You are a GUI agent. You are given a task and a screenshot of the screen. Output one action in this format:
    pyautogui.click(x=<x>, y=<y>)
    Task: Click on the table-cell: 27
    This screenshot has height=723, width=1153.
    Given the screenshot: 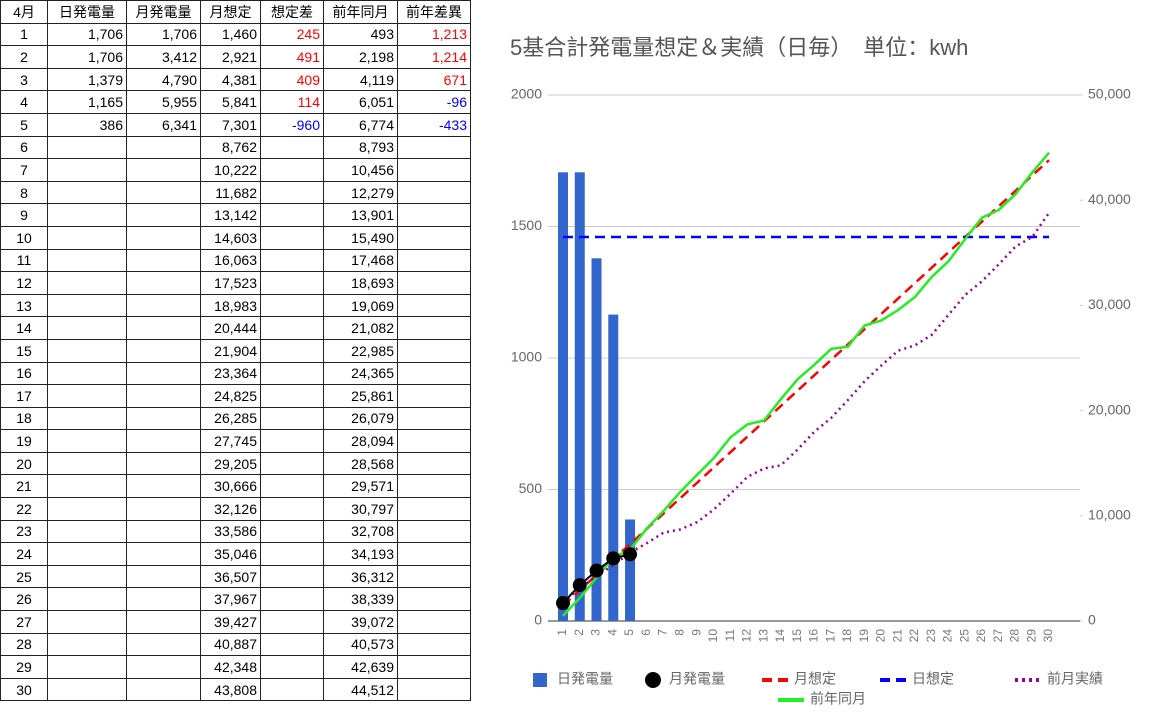 What is the action you would take?
    pyautogui.click(x=24, y=622)
    